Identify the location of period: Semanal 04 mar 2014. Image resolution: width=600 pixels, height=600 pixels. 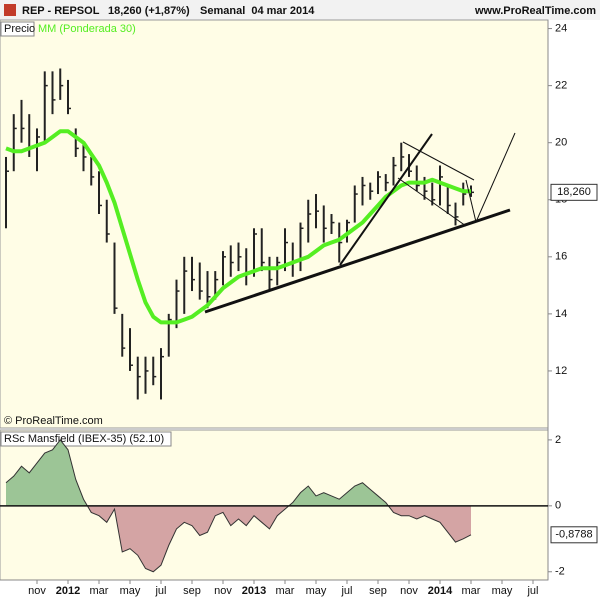
(257, 11).